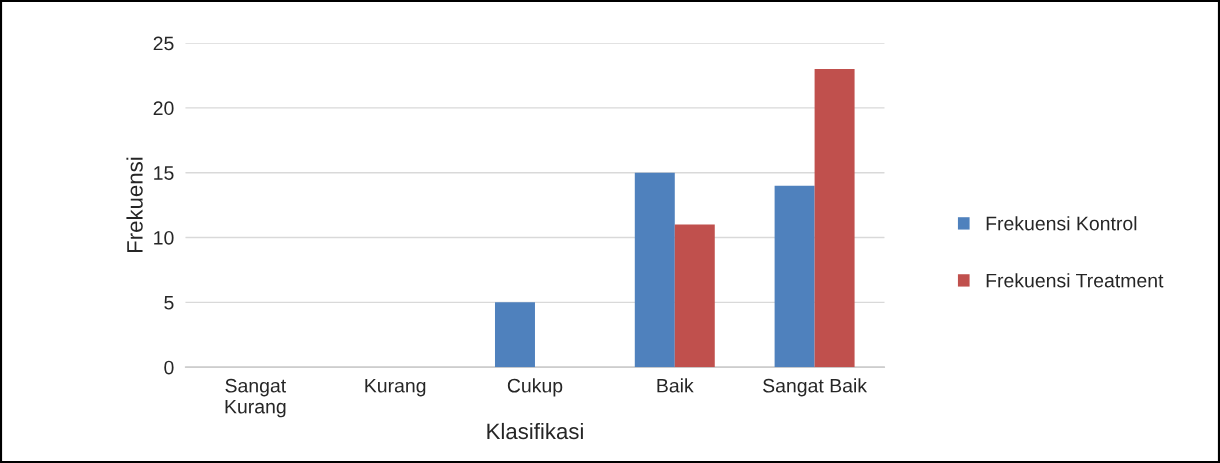  Describe the element at coordinates (164, 173) in the screenshot. I see `y-tick-label: 15` at that location.